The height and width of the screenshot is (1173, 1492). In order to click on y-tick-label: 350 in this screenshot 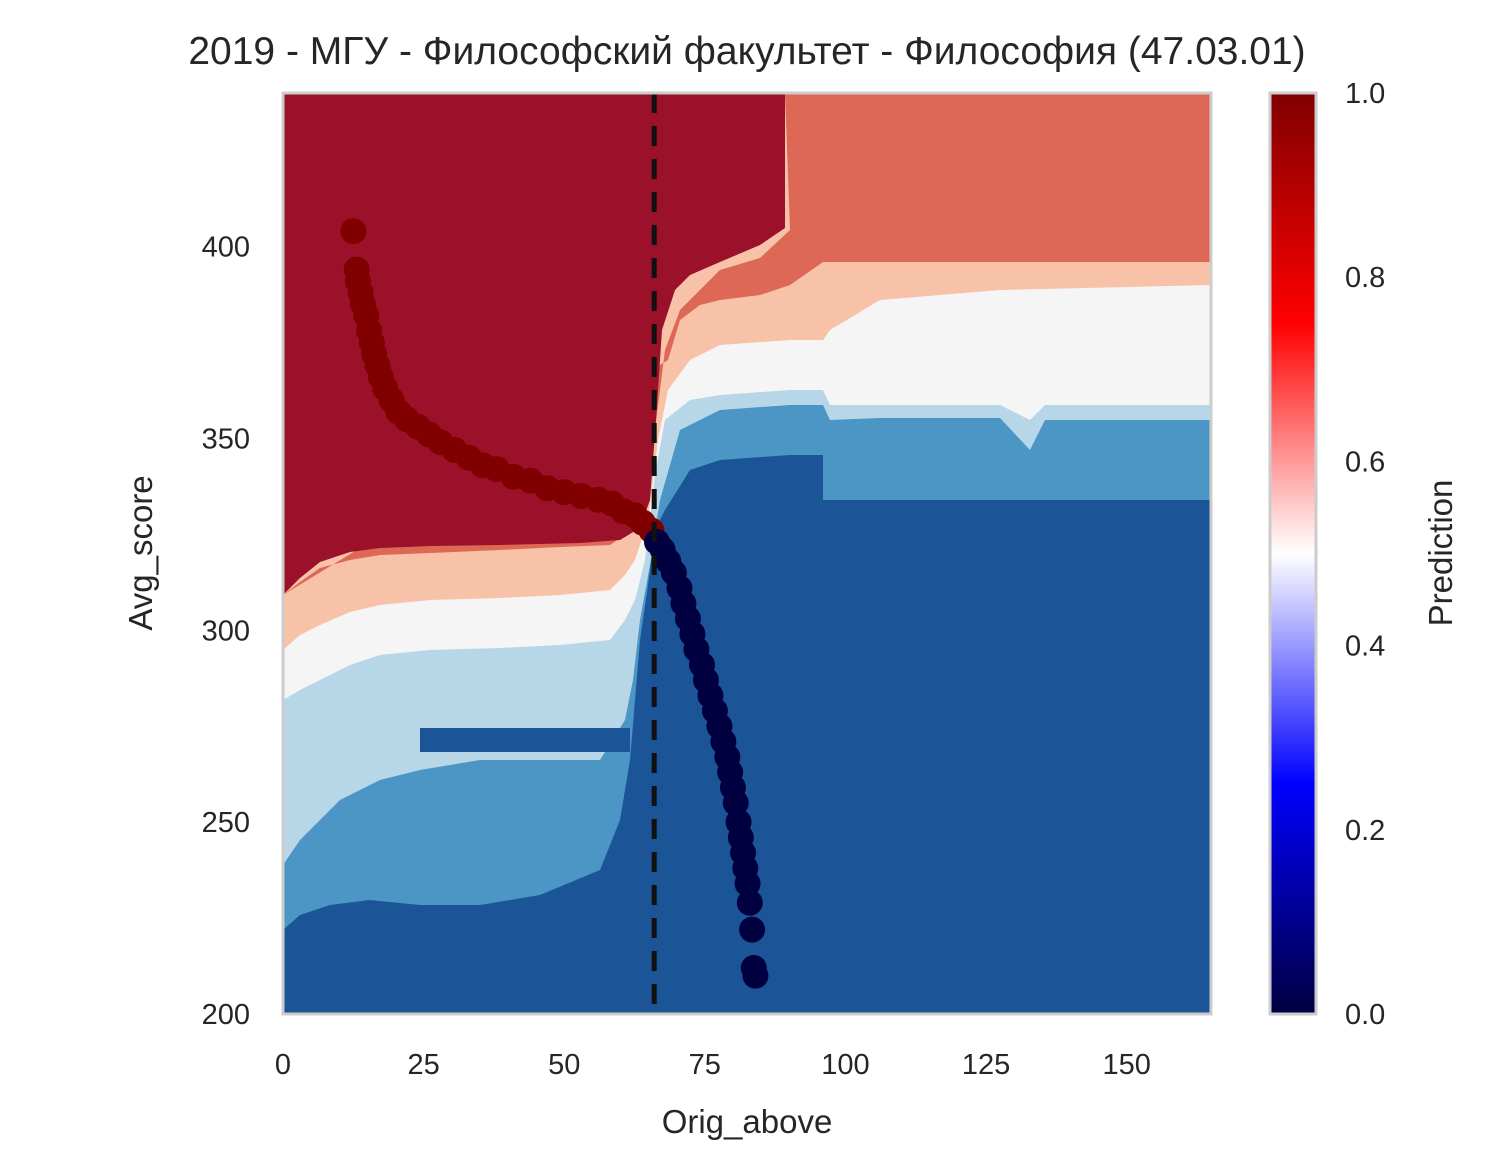, I will do `click(226, 439)`.